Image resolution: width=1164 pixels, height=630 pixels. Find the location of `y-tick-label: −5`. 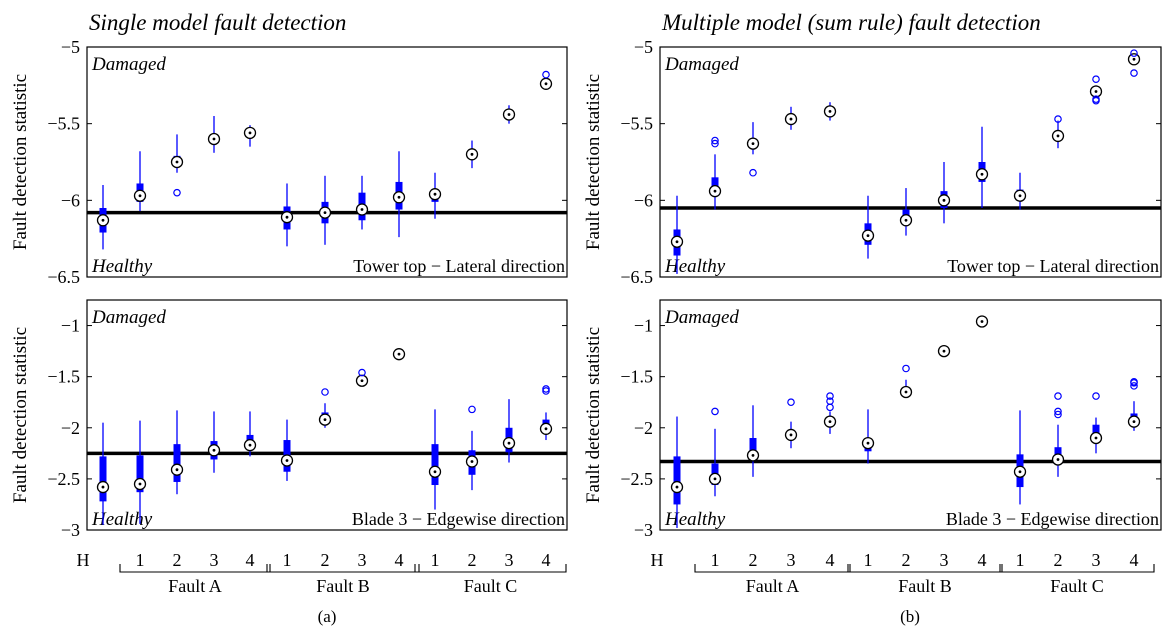

y-tick-label: −5 is located at coordinates (643, 47).